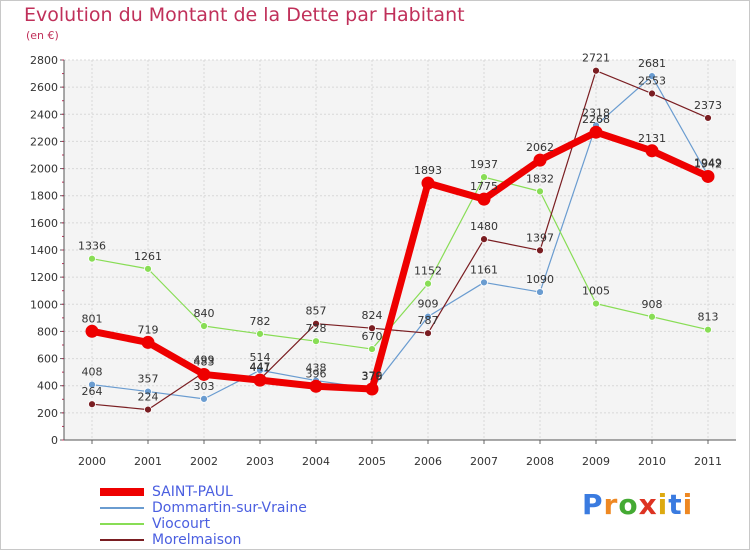 The height and width of the screenshot is (550, 750). I want to click on y-tick-label: 1600, so click(44, 223).